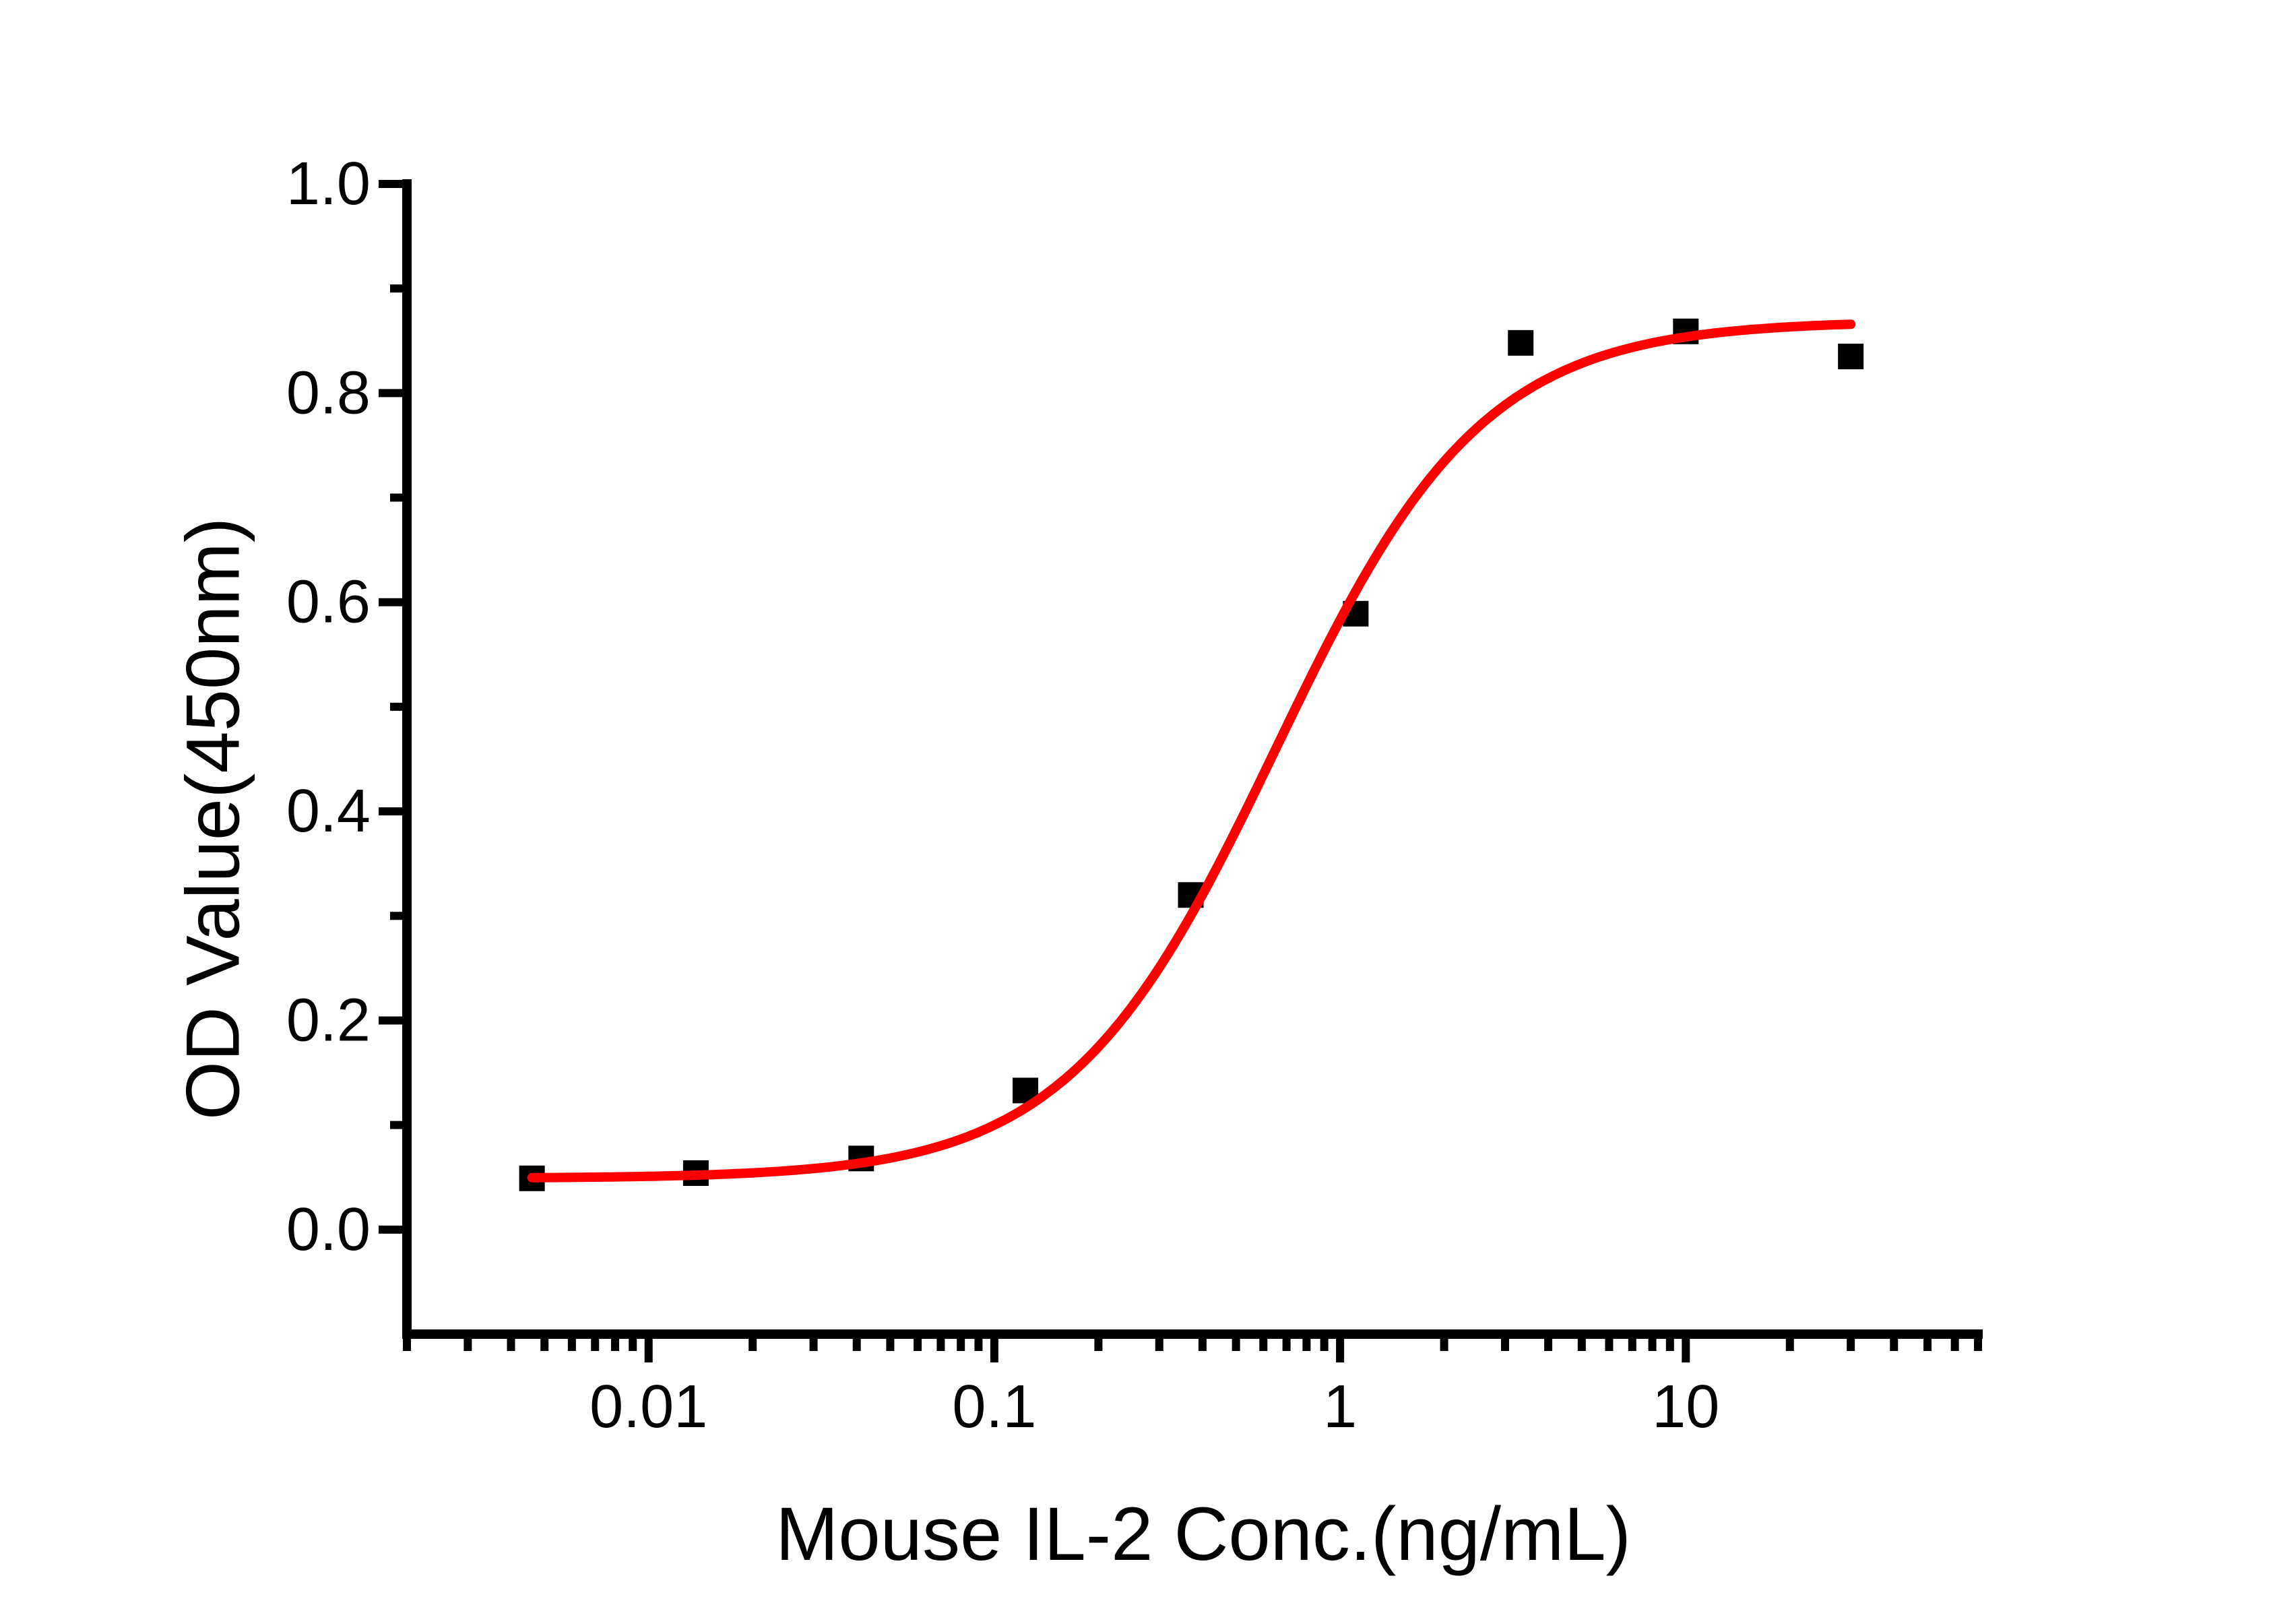  Describe the element at coordinates (328, 393) in the screenshot. I see `y-tick-label: 0.8` at that location.